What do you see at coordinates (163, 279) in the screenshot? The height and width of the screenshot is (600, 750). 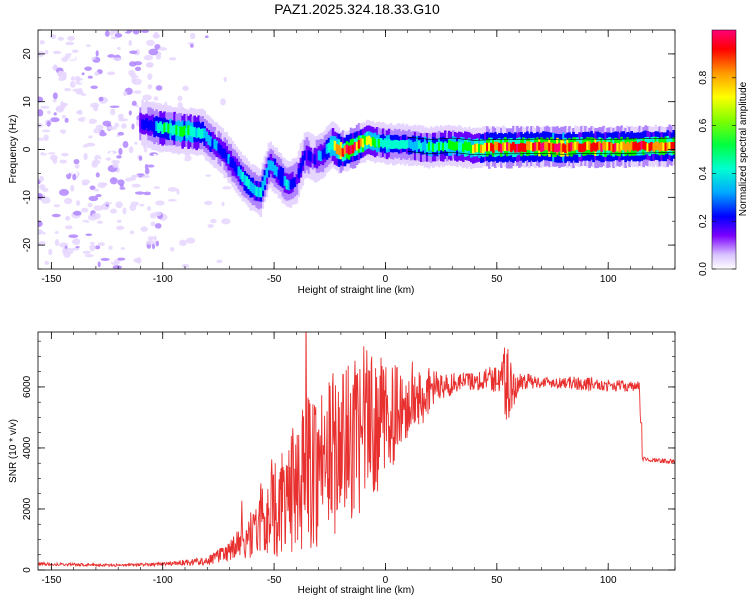 I see `spectrogram-xtick-label: -100` at bounding box center [163, 279].